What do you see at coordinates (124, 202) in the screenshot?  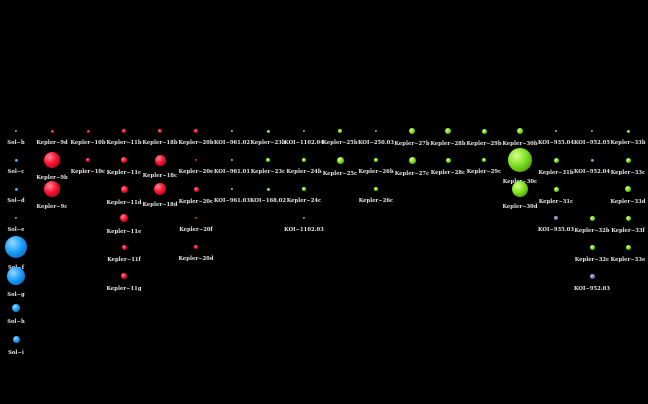 I see `planet-label: Kepler−11d` at bounding box center [124, 202].